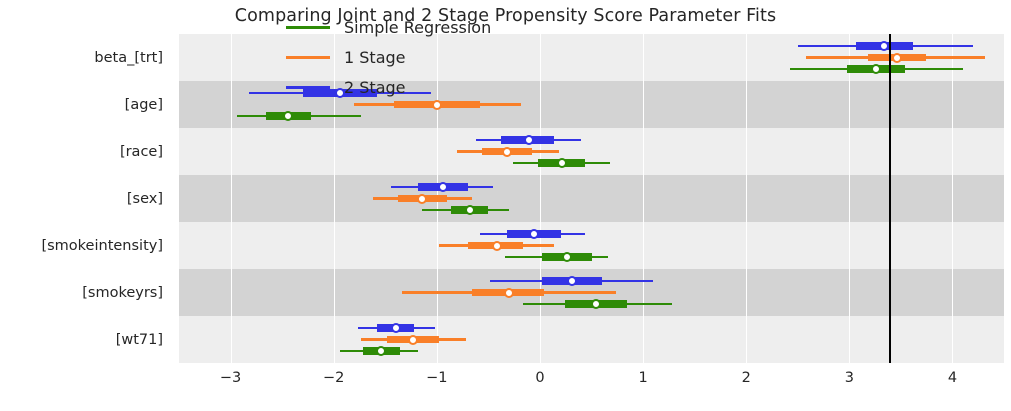 The image size is (1011, 411). Describe the element at coordinates (418, 27) in the screenshot. I see `legend-item-label: Simple Regression` at that location.